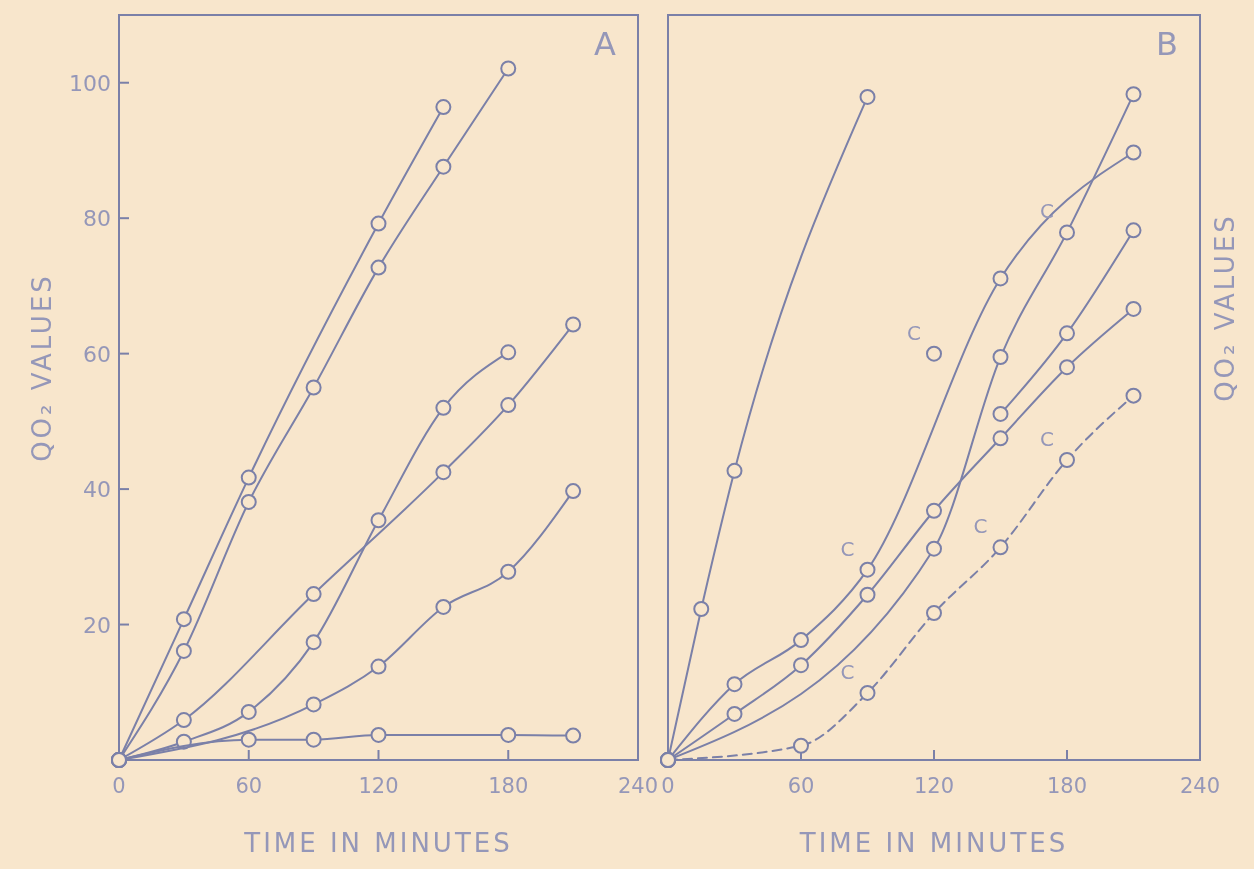 The image size is (1254, 869). What do you see at coordinates (90, 83) in the screenshot?
I see `y-tick-label: 100` at bounding box center [90, 83].